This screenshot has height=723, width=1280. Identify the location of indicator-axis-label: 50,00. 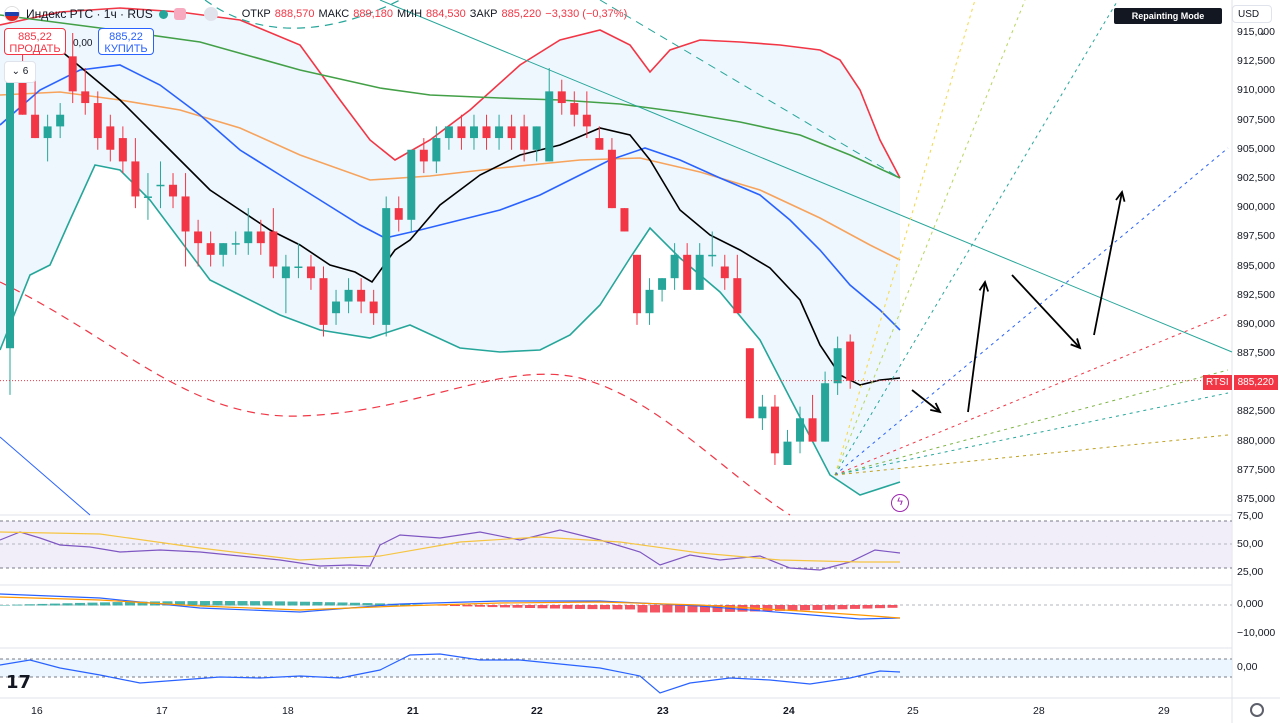
(1250, 544).